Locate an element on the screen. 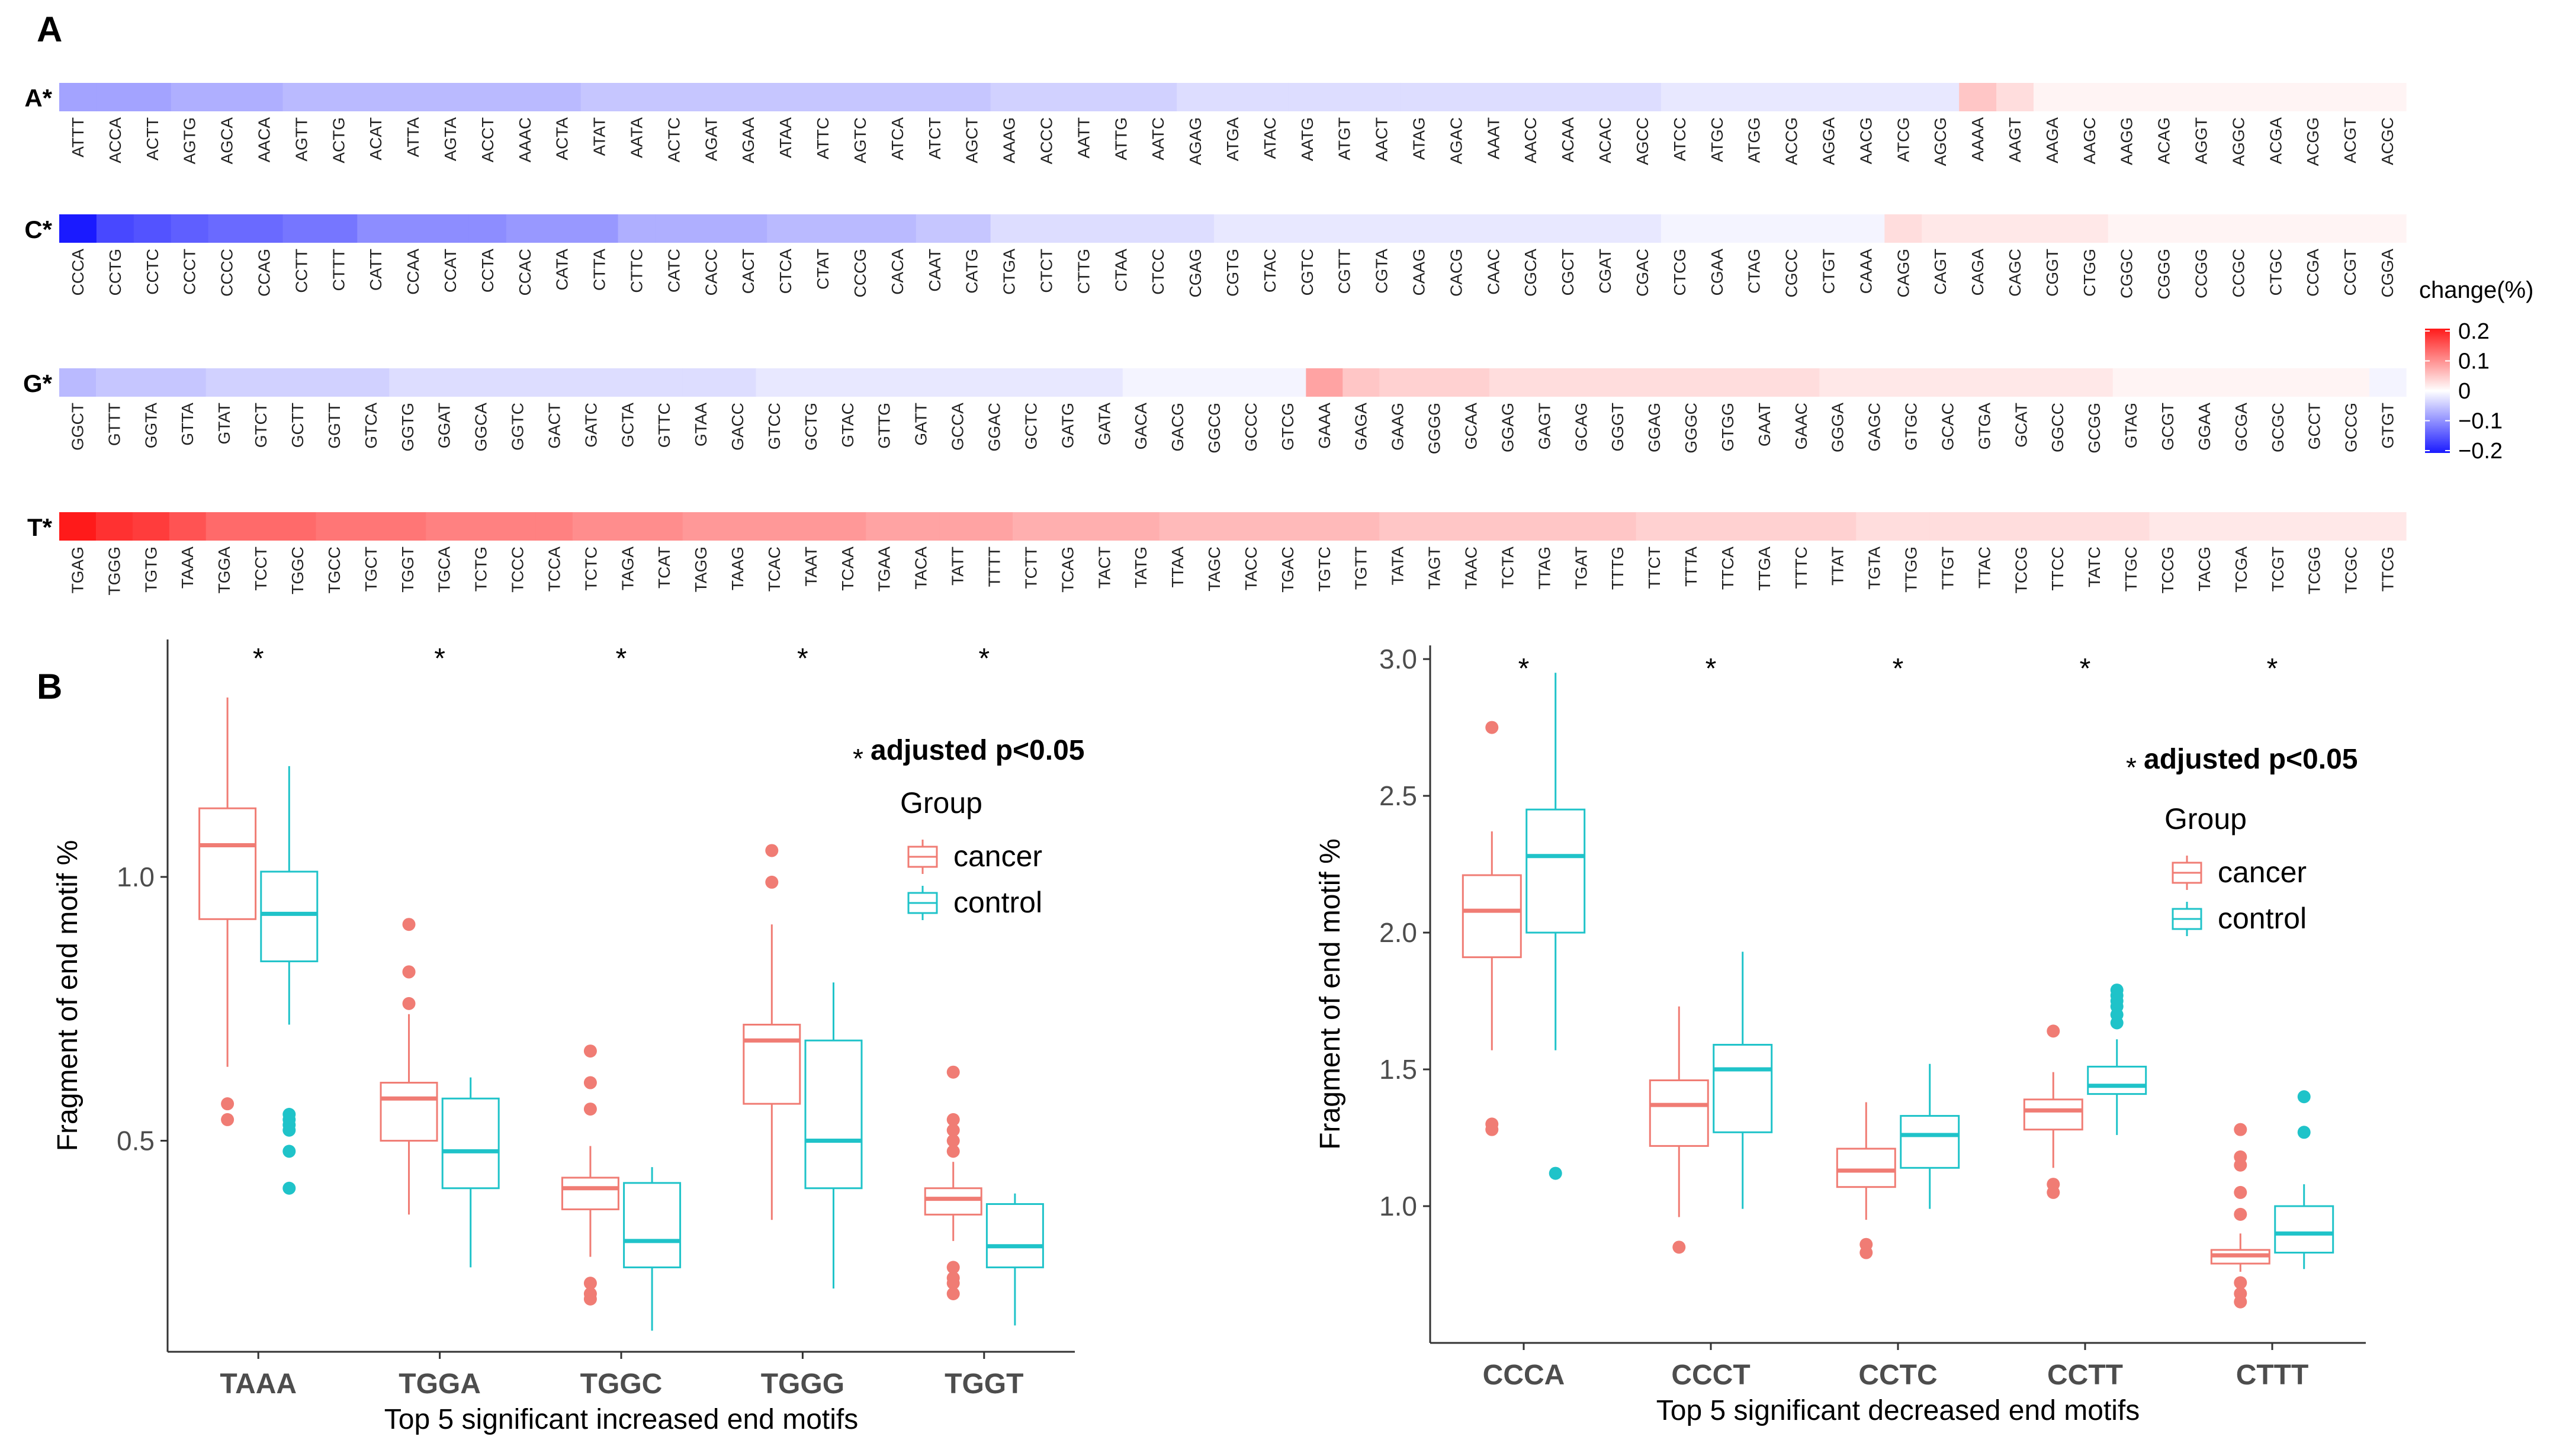  heatmap-motif-label: TAGA is located at coordinates (627, 568).